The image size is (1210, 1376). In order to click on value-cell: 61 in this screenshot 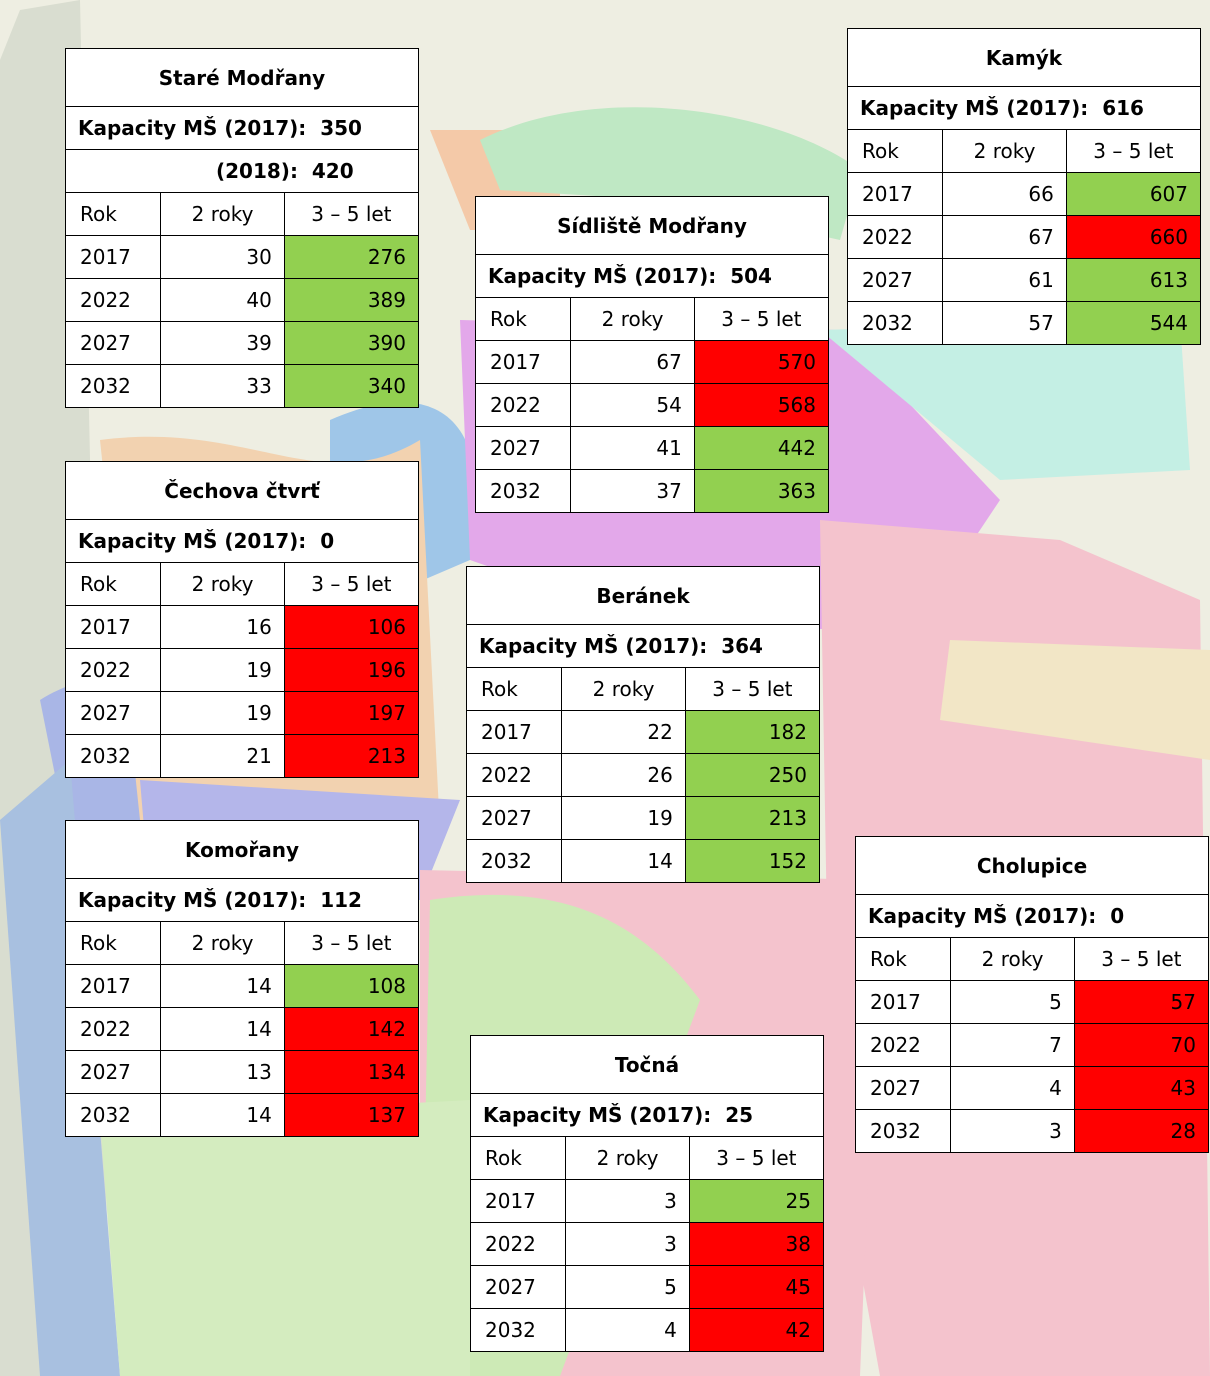, I will do `click(1004, 280)`.